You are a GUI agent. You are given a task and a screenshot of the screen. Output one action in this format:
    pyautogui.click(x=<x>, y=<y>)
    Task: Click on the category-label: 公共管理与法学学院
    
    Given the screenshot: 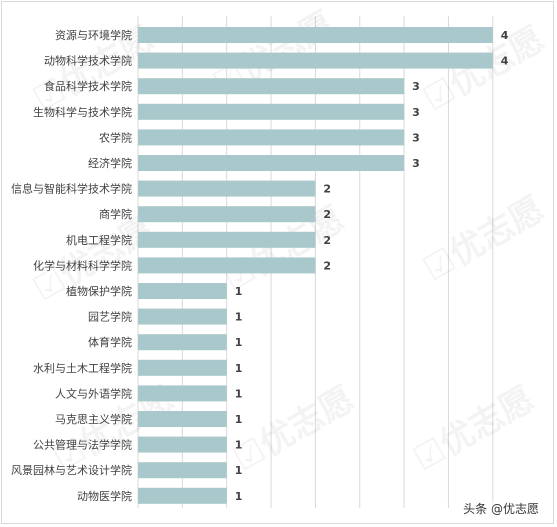 What is the action you would take?
    pyautogui.click(x=82, y=445)
    